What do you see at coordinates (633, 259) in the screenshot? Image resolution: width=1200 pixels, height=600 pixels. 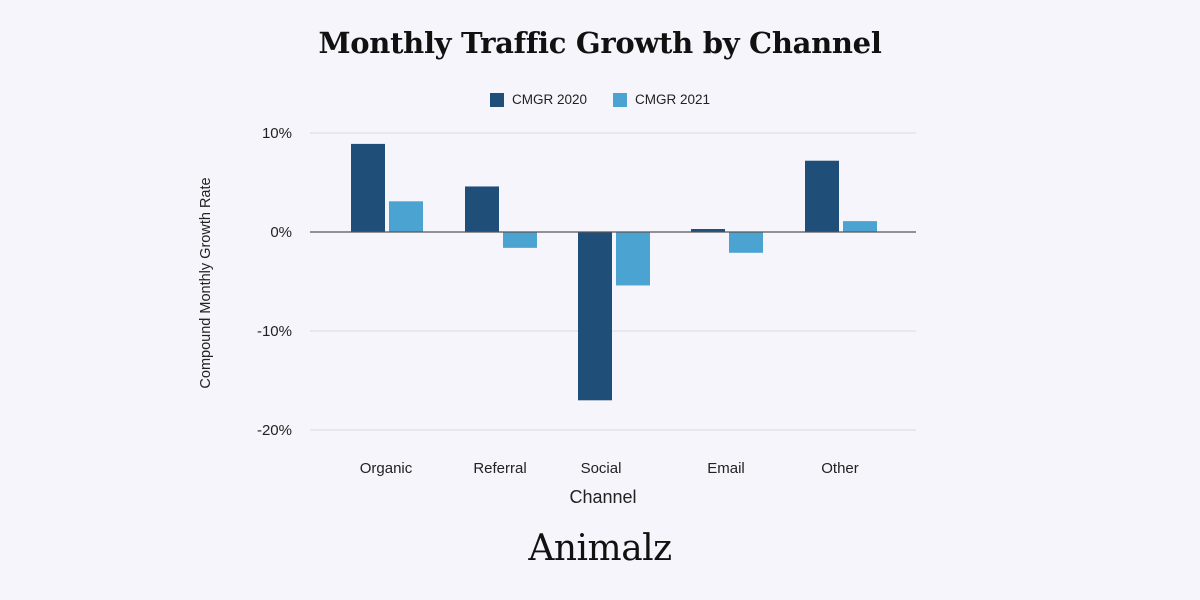 I see `bar-social-2021` at bounding box center [633, 259].